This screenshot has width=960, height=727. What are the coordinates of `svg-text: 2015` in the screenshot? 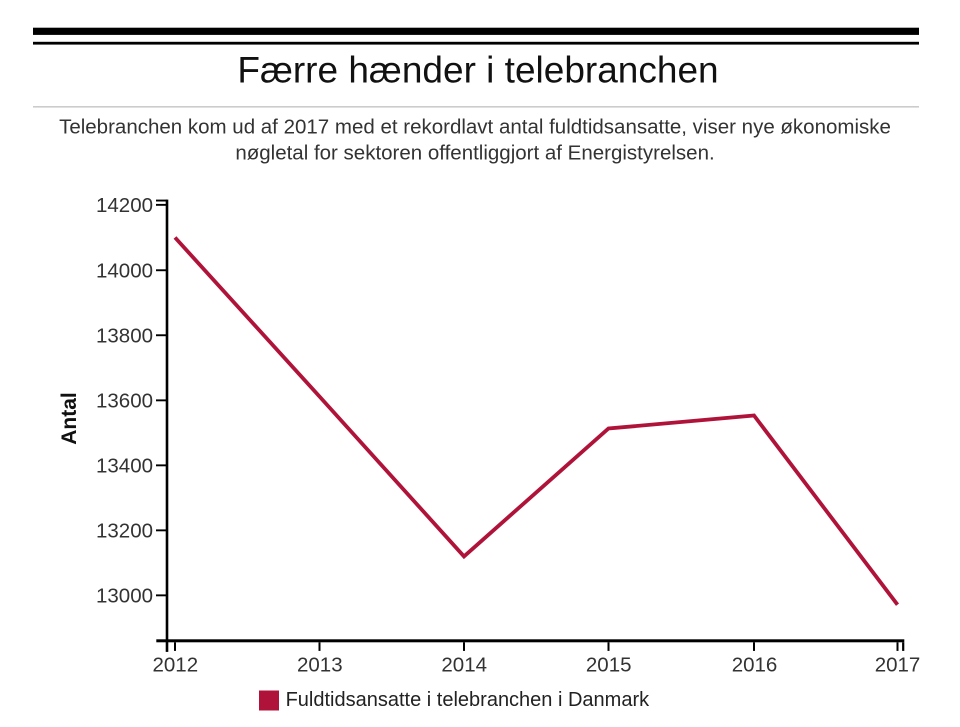 It's located at (609, 664).